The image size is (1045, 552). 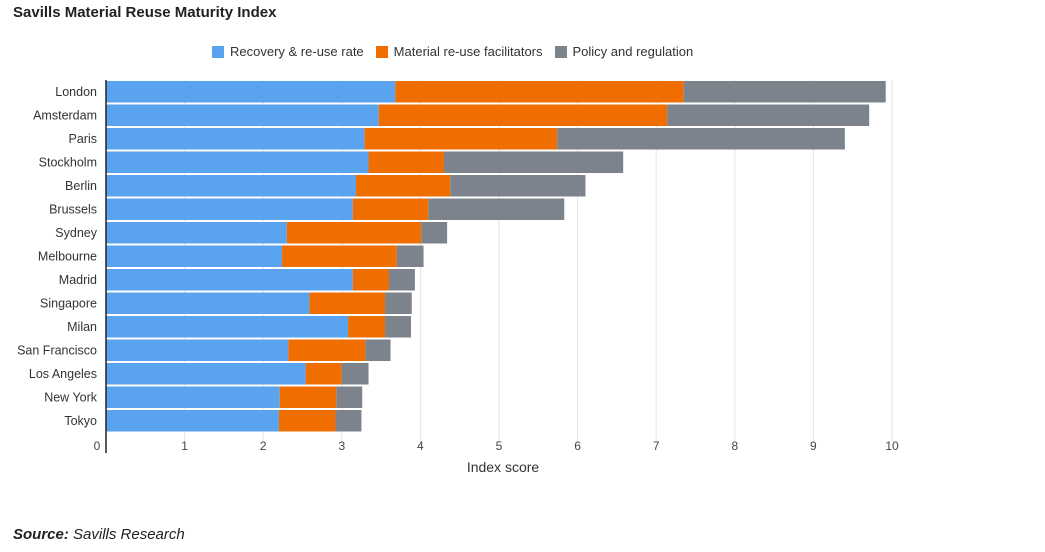 What do you see at coordinates (420, 446) in the screenshot?
I see `x-tick-label-4: 4` at bounding box center [420, 446].